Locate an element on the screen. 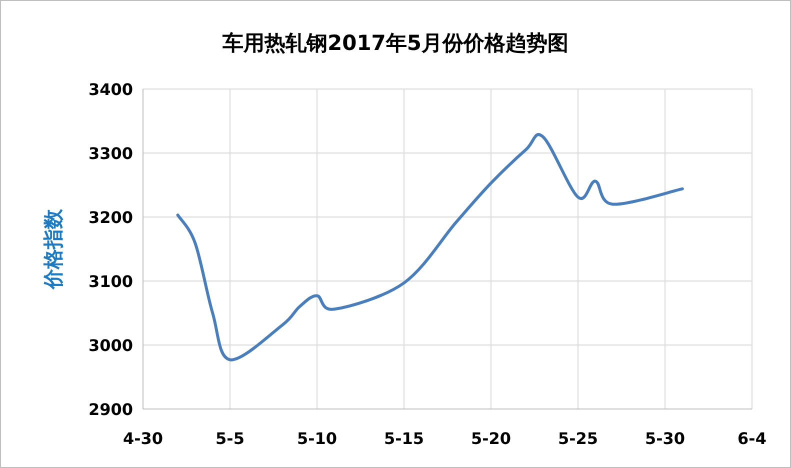  x-tick-label: 5-25 is located at coordinates (578, 438).